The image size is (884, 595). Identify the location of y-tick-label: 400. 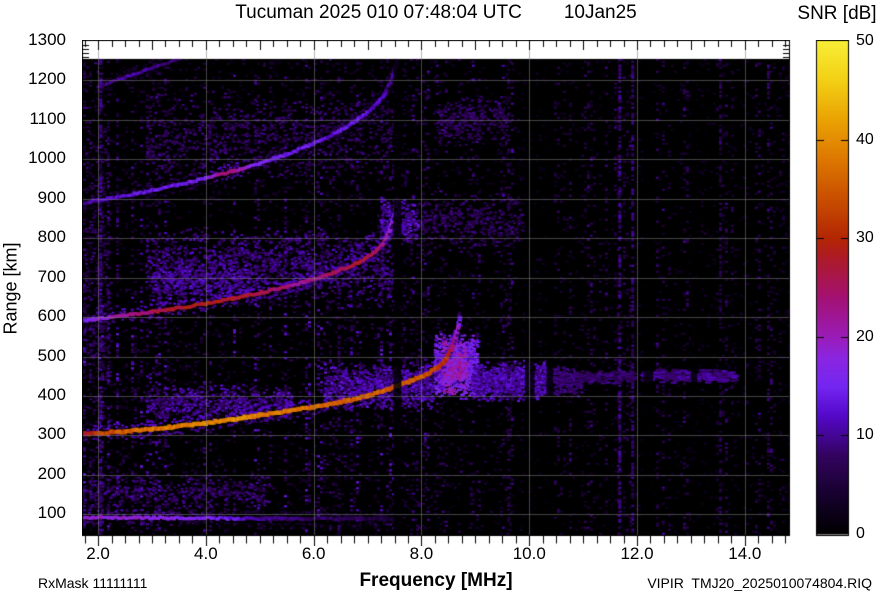
(51, 394).